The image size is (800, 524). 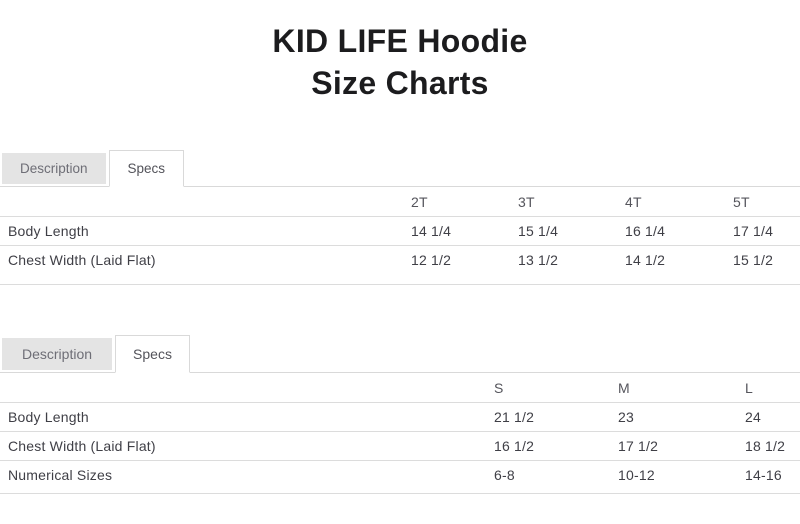 What do you see at coordinates (768, 417) in the screenshot?
I see `spec-value: 24` at bounding box center [768, 417].